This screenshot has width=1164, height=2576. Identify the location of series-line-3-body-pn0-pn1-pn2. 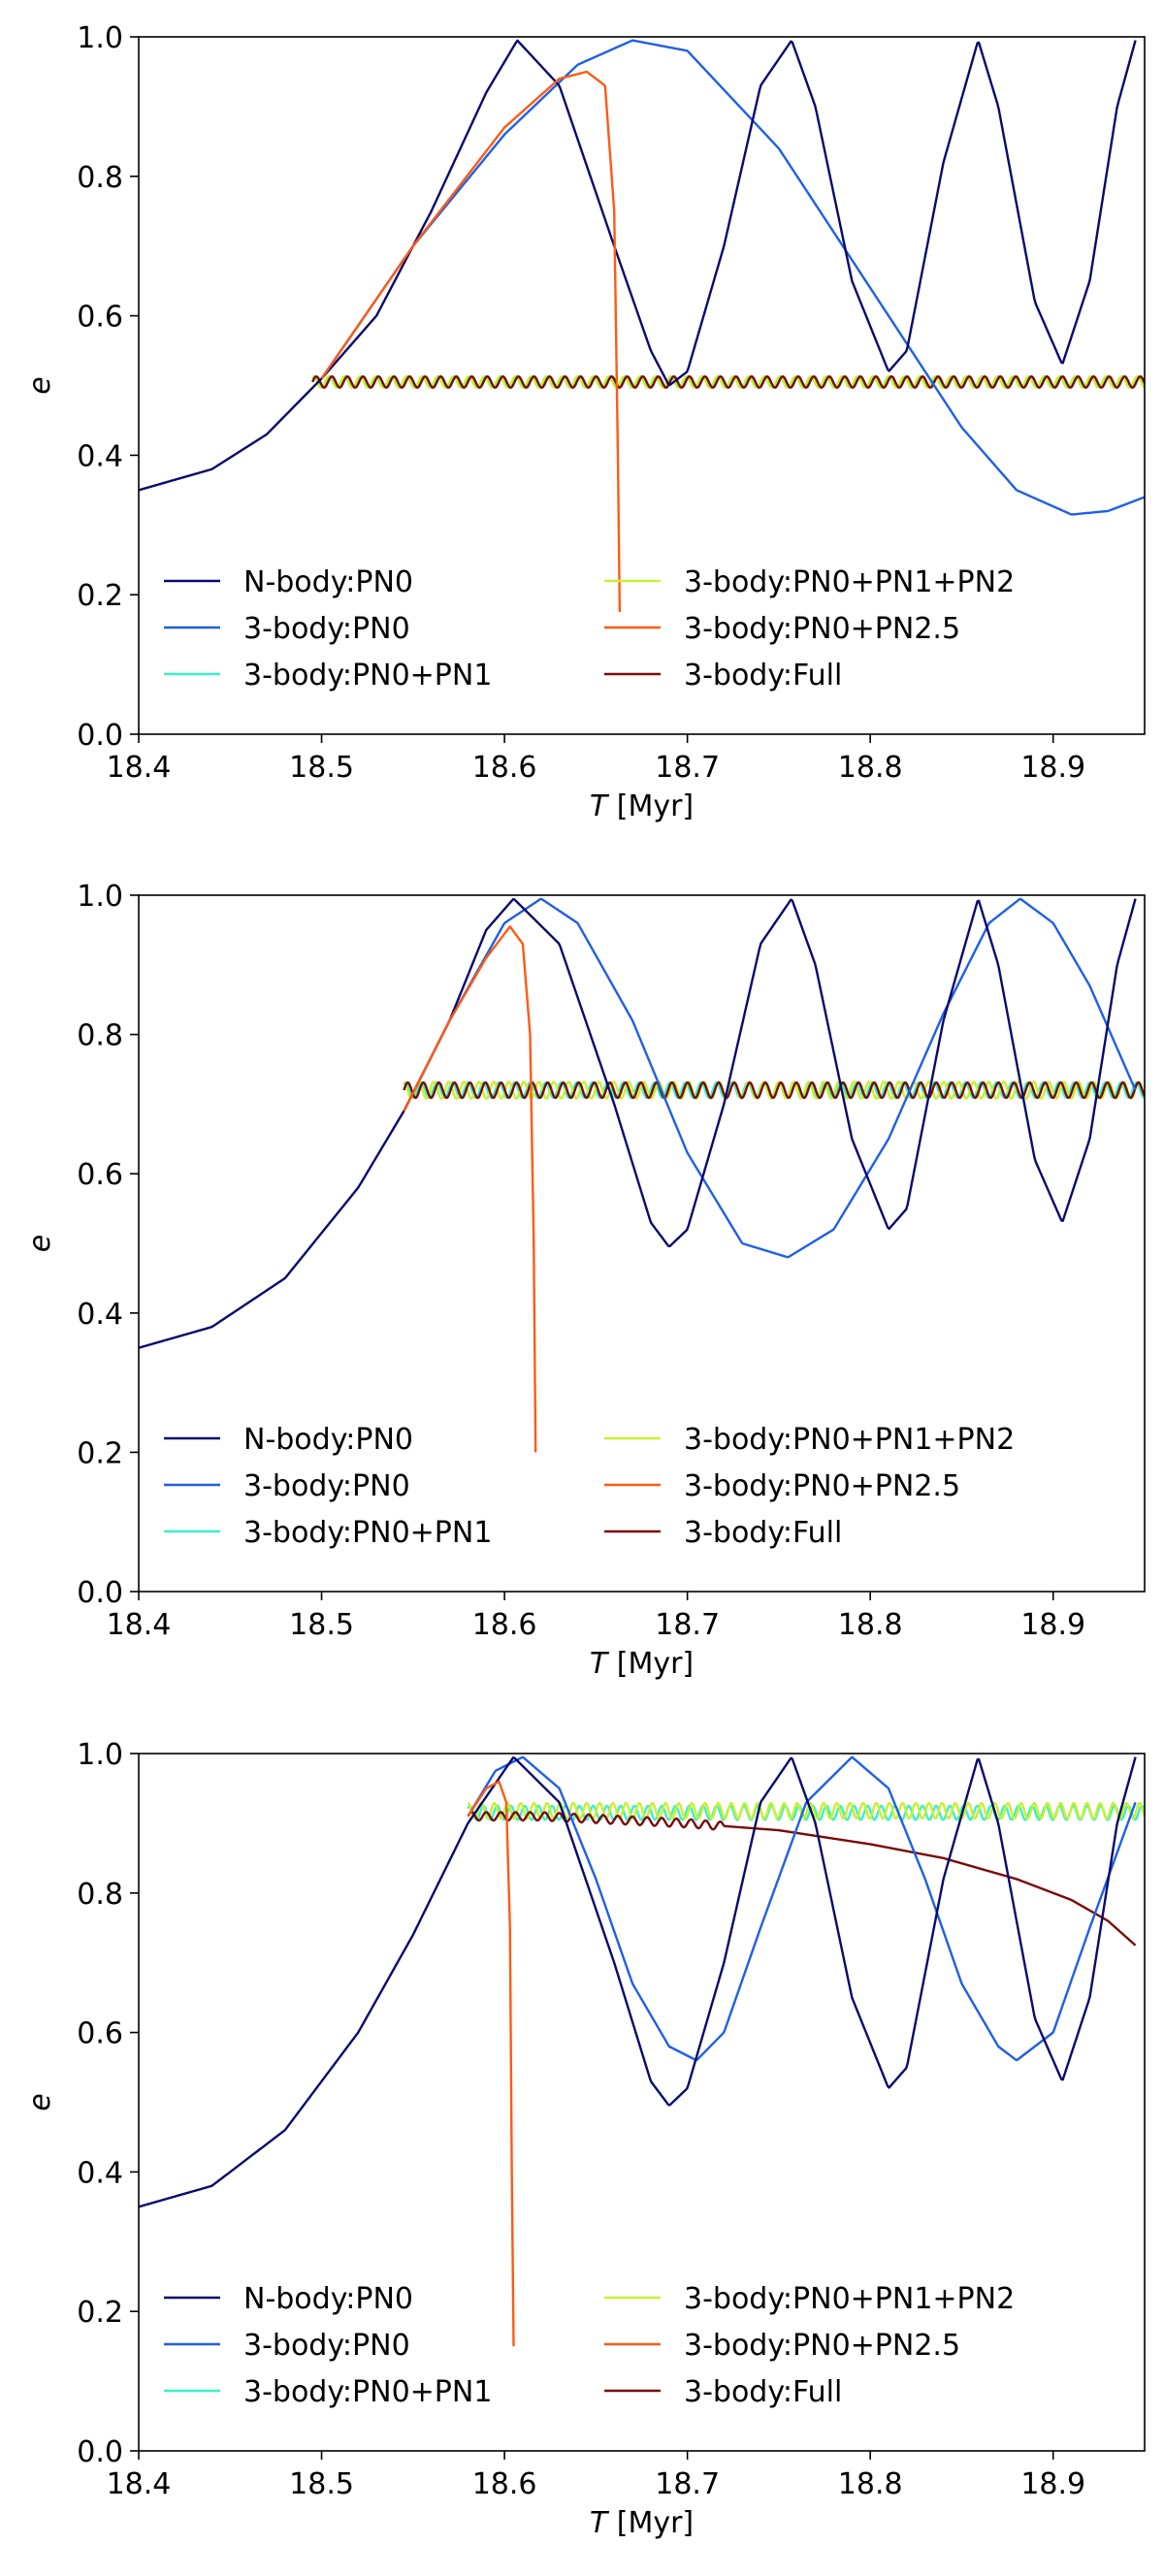
(806, 1810).